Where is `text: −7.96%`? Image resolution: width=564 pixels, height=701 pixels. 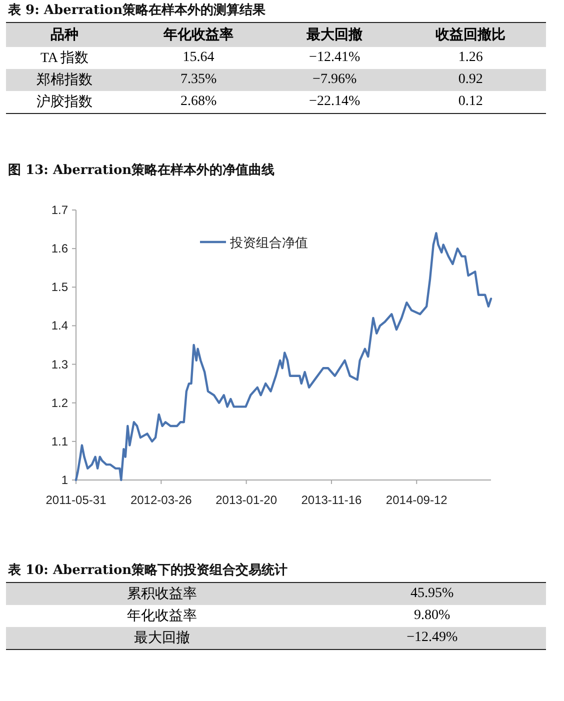
text: −7.96% is located at coordinates (334, 79).